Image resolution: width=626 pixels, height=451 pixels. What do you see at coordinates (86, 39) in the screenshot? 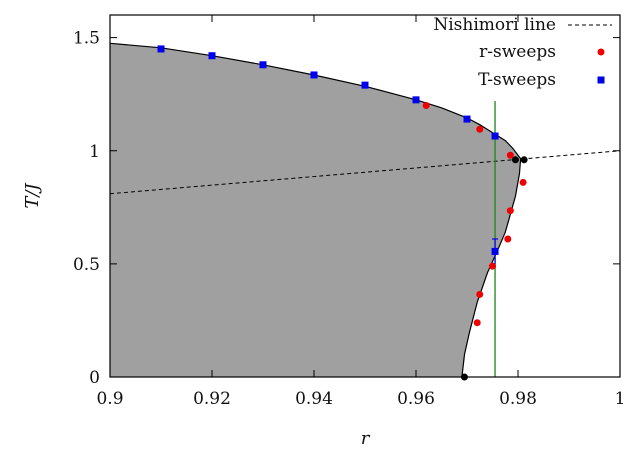
I see `y-tick-label: 1.5` at bounding box center [86, 39].